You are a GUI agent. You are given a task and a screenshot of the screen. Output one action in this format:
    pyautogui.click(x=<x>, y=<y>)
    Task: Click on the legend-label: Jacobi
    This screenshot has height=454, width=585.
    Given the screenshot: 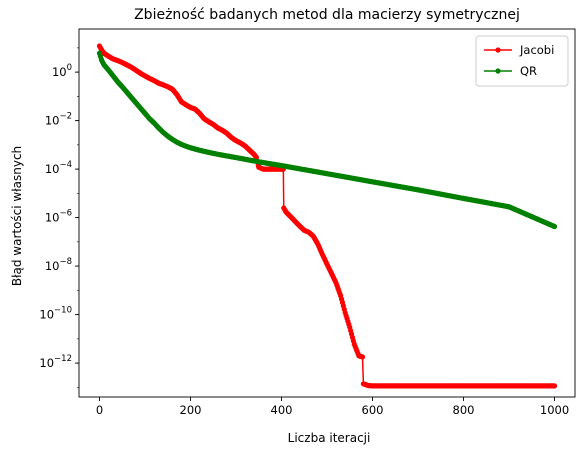 What is the action you would take?
    pyautogui.click(x=536, y=50)
    